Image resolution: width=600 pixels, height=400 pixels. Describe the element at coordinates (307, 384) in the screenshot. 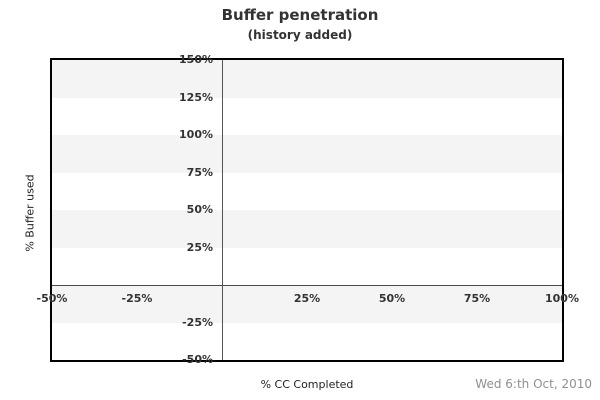

I see `x-axis-title: % CC Completed` at that location.